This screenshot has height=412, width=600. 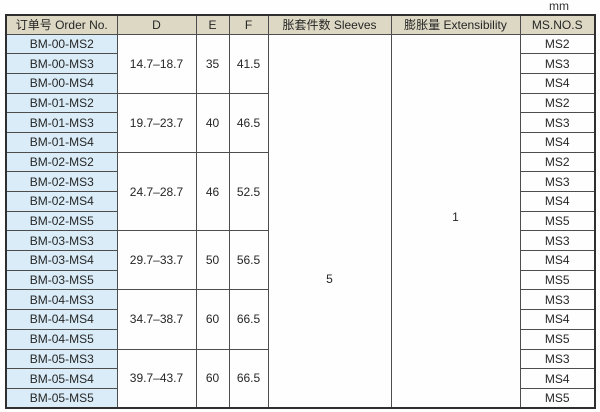 I want to click on order-no-cell: BM-01-MS2, so click(x=61, y=103).